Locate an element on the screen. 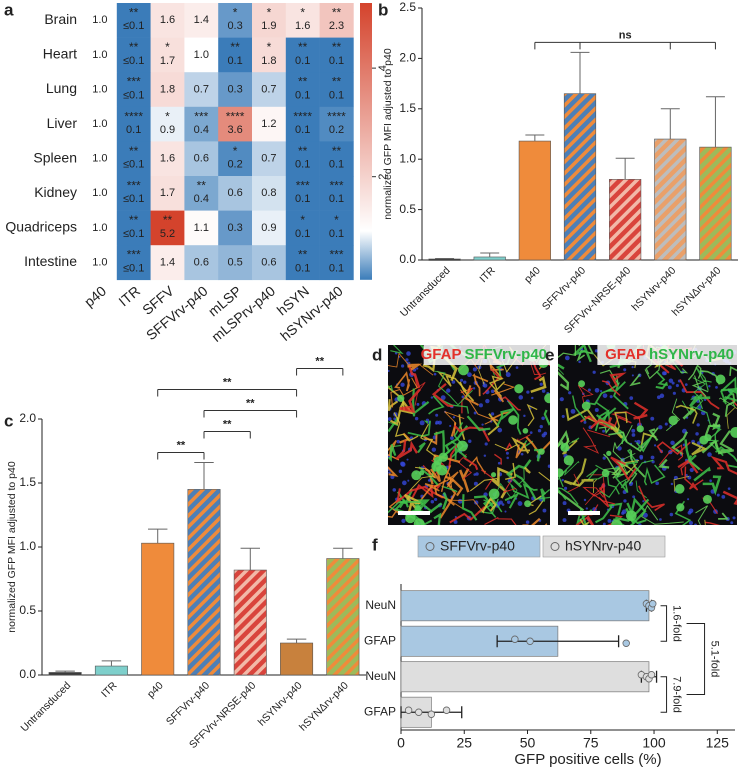 The height and width of the screenshot is (767, 741). x-tick-label: ITR is located at coordinates (109, 689).